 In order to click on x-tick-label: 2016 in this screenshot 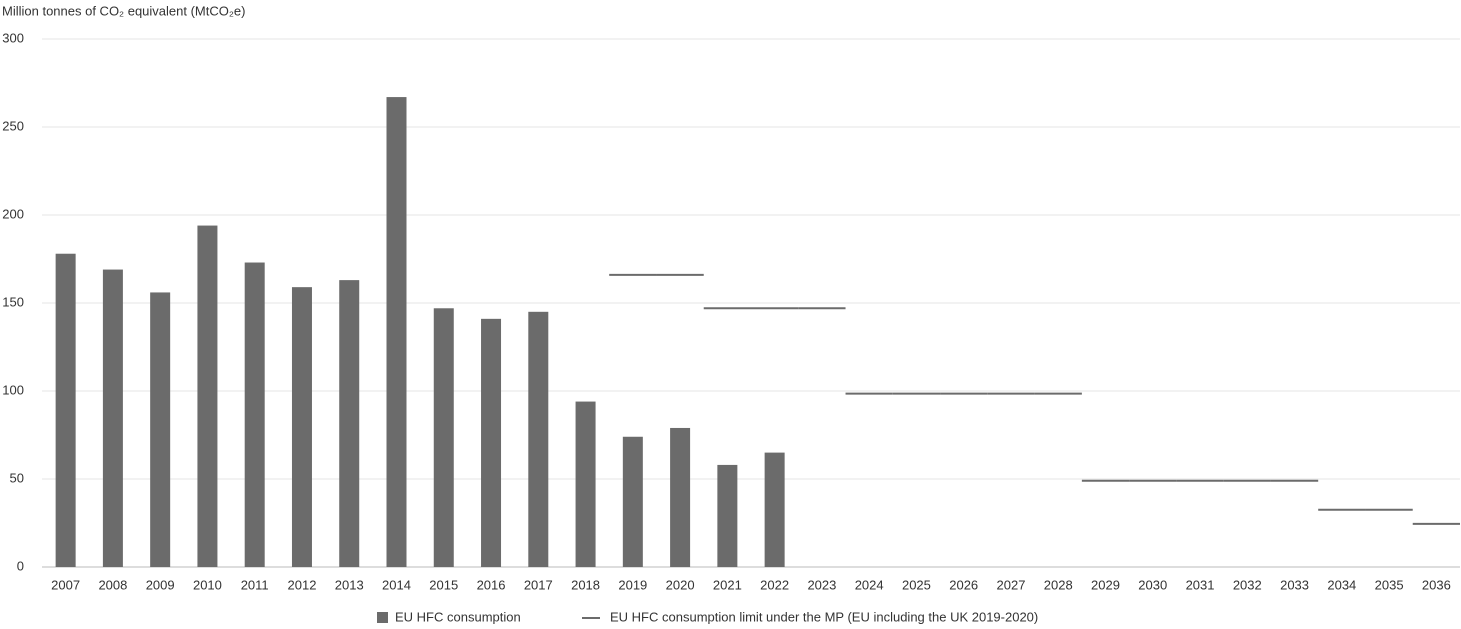, I will do `click(491, 584)`.